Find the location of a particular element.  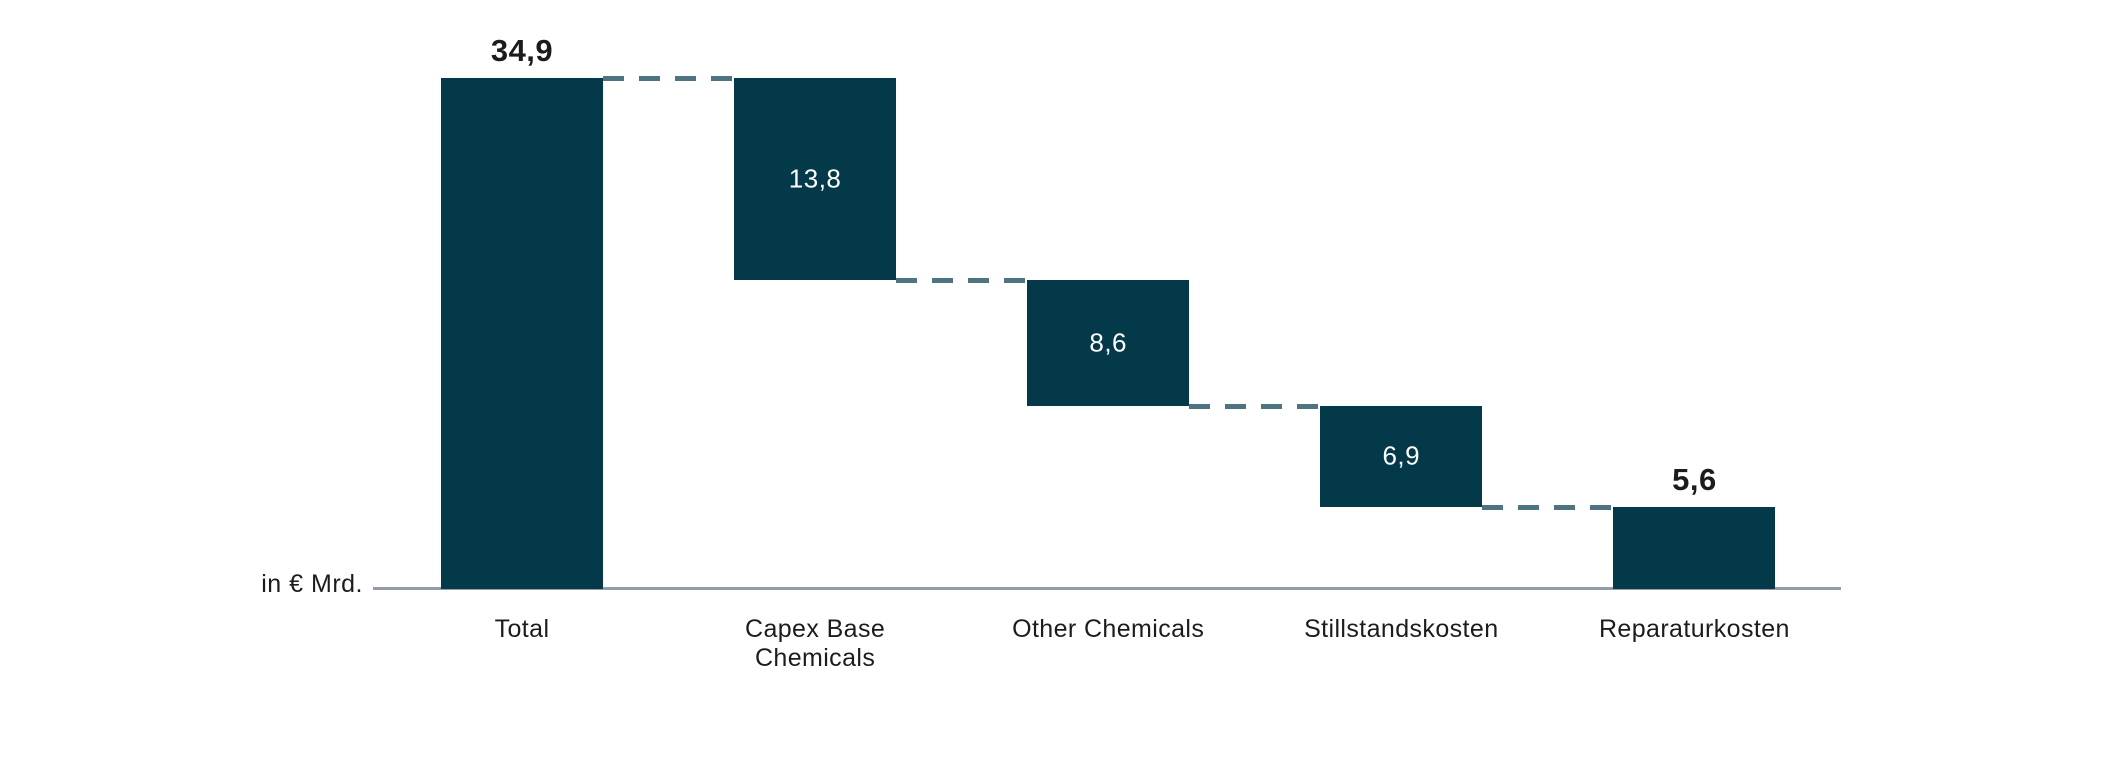

bar-other-chemicals is located at coordinates (1108, 343).